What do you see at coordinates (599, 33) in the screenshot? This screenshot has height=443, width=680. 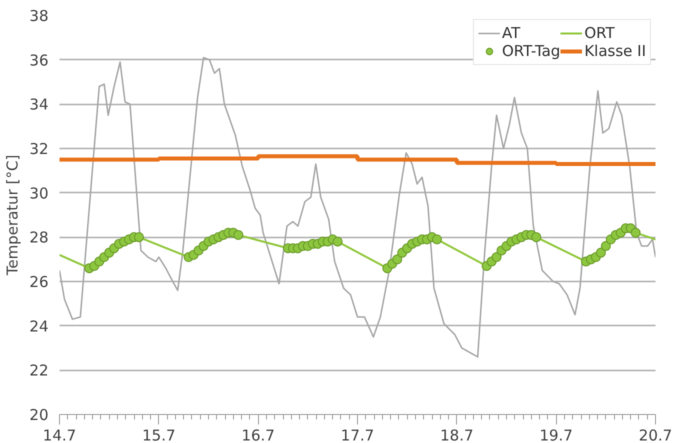 I see `legend-label: ORT` at bounding box center [599, 33].